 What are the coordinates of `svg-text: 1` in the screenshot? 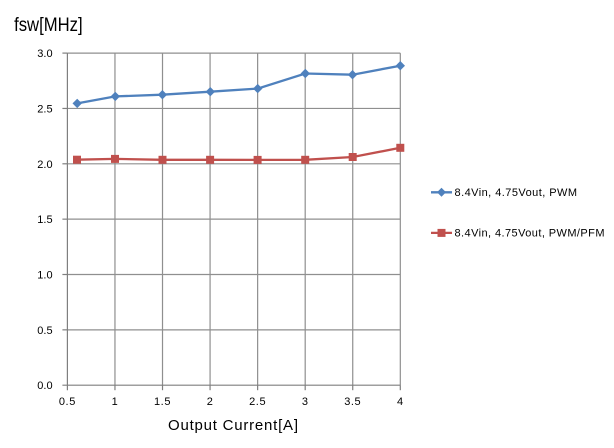 It's located at (115, 402).